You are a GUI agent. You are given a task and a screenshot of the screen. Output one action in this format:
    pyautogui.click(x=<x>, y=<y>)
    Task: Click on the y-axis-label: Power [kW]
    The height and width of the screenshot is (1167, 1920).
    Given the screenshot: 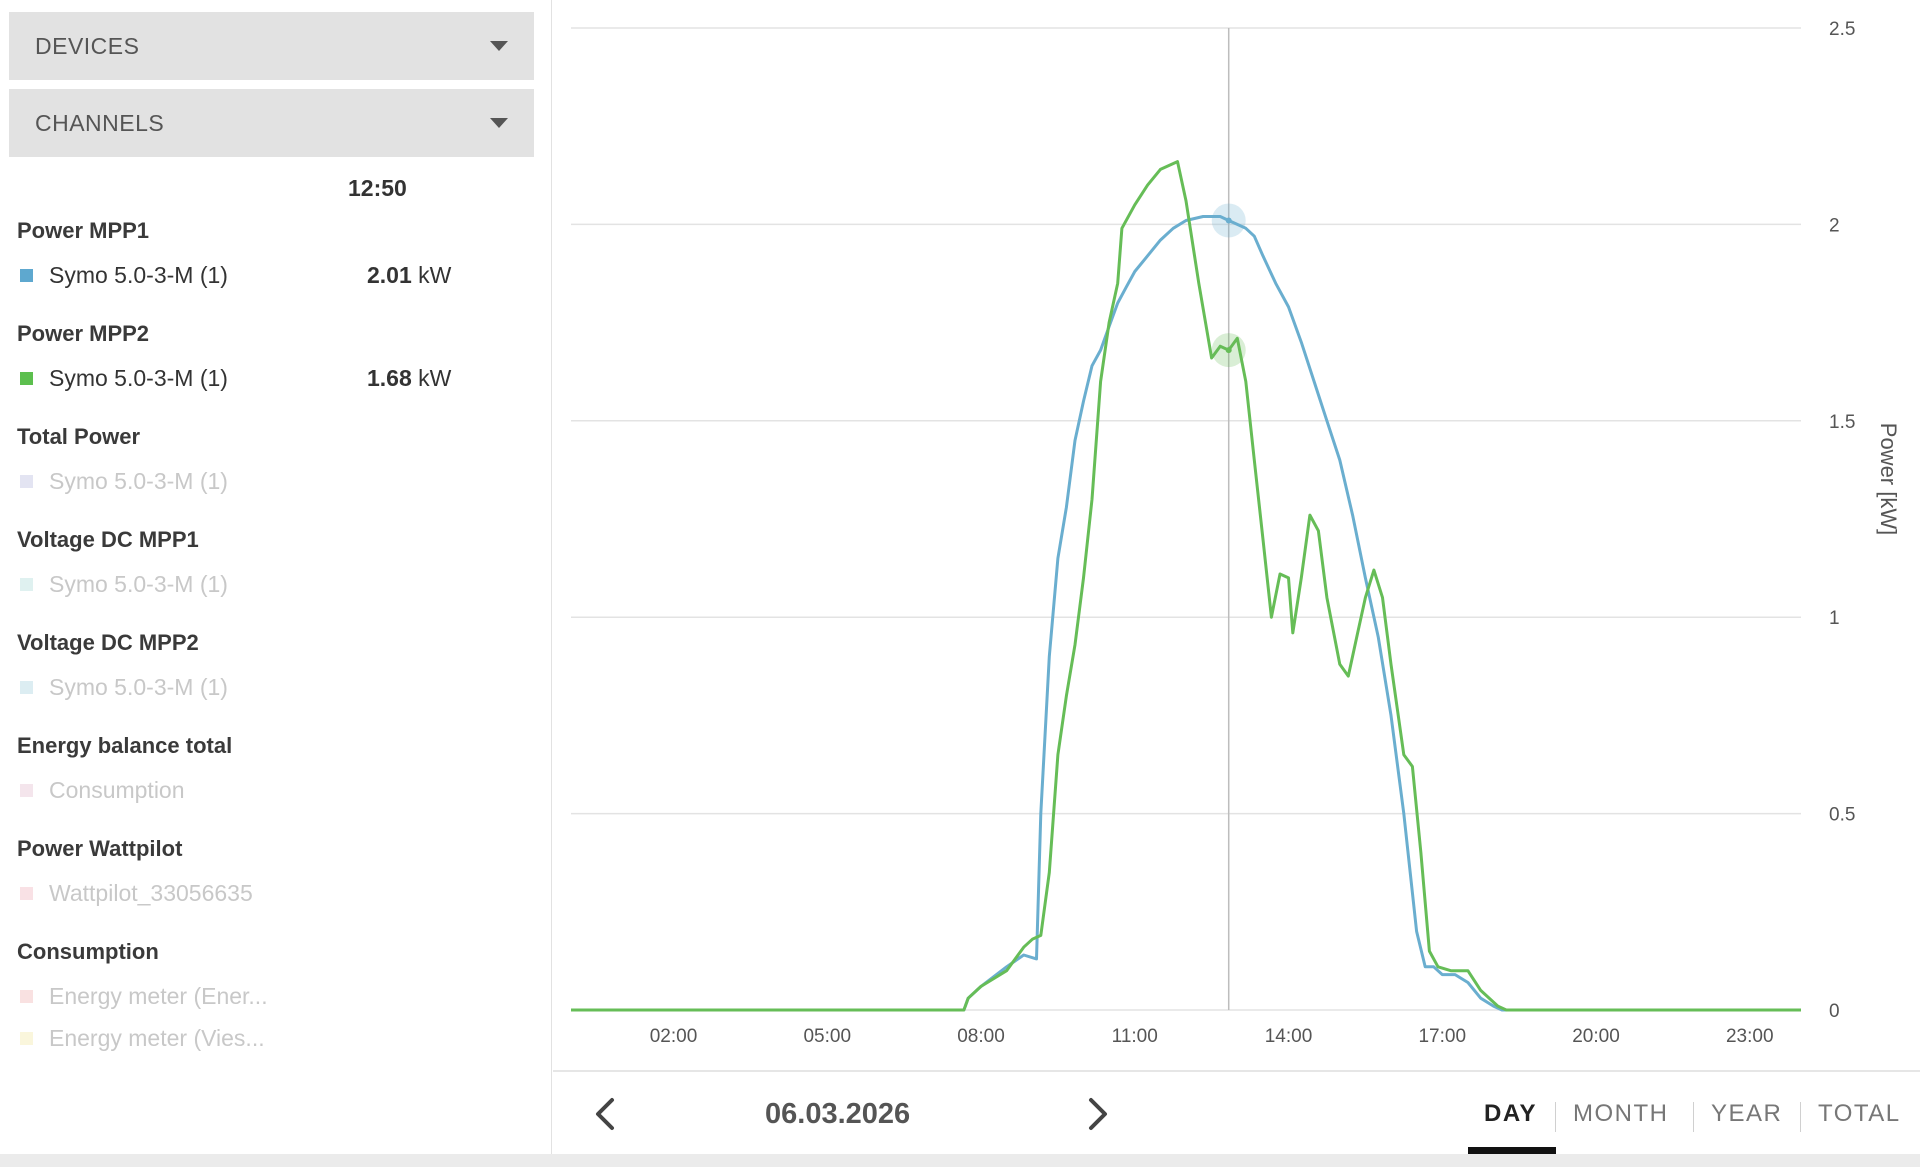 What is the action you would take?
    pyautogui.click(x=1888, y=479)
    